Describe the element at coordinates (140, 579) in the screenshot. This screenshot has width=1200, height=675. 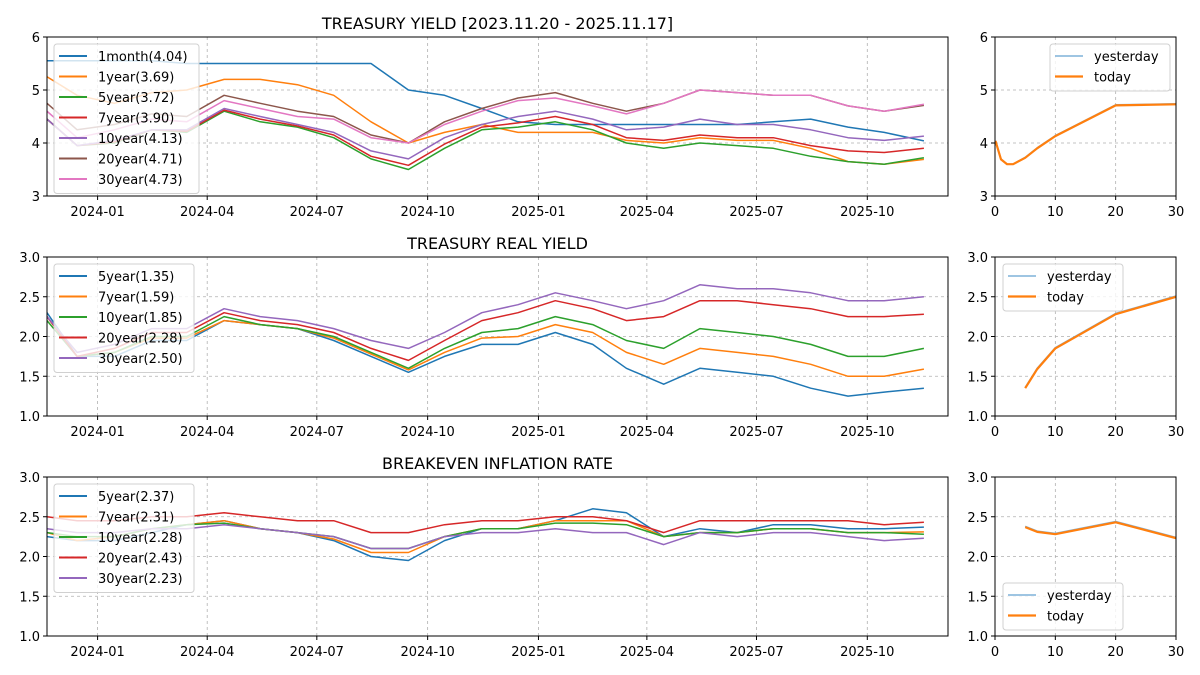
I see `legend-label: 30year(2.23)` at that location.